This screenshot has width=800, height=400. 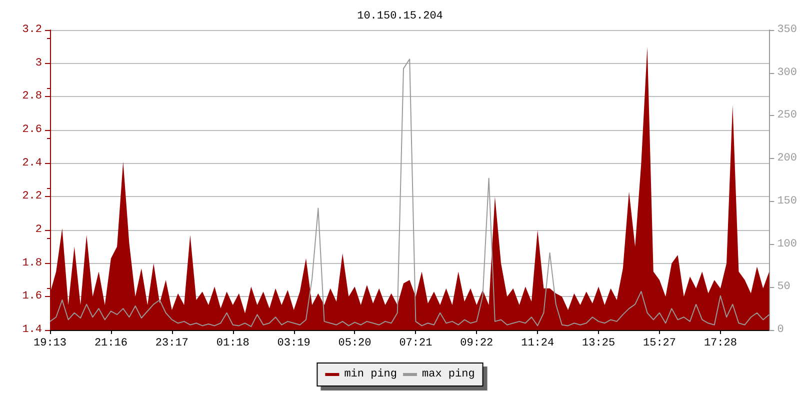 I want to click on y2-tick-label: 300, so click(x=787, y=72).